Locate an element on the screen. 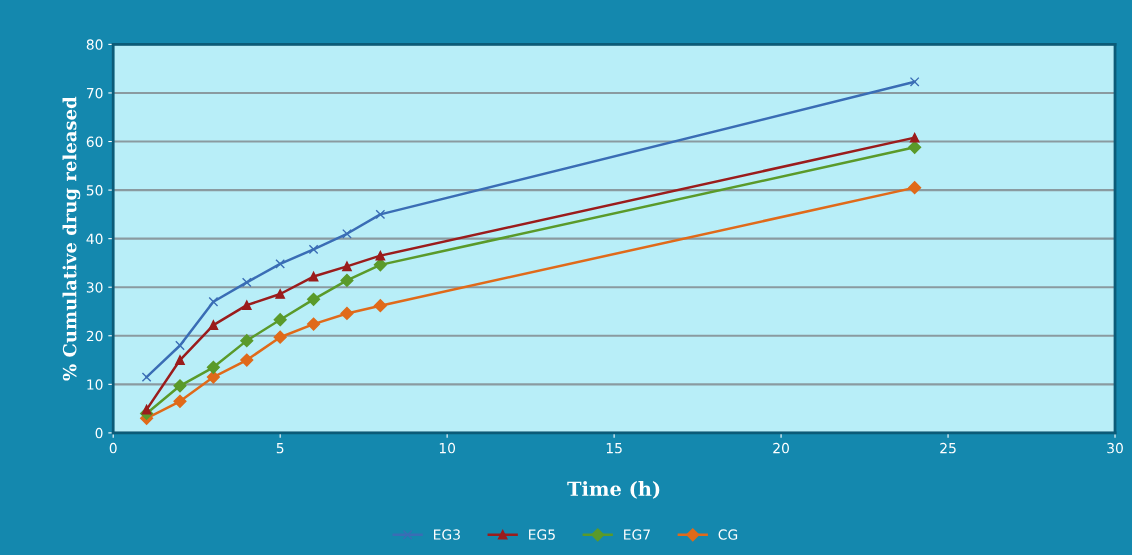 This screenshot has height=555, width=1132. x-tick-label: 20 is located at coordinates (781, 448).